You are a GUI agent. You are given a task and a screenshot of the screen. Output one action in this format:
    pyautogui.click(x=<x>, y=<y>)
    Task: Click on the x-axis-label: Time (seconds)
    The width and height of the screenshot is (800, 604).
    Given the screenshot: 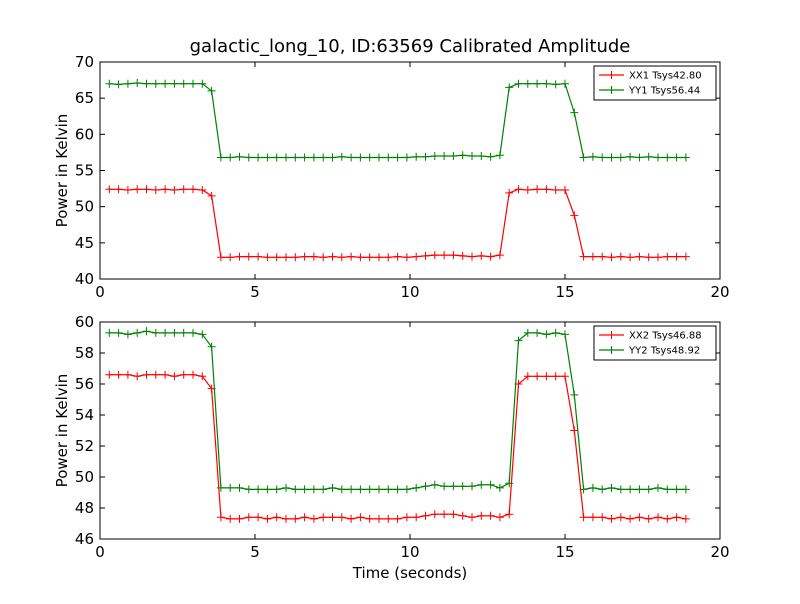 What is the action you would take?
    pyautogui.click(x=410, y=573)
    